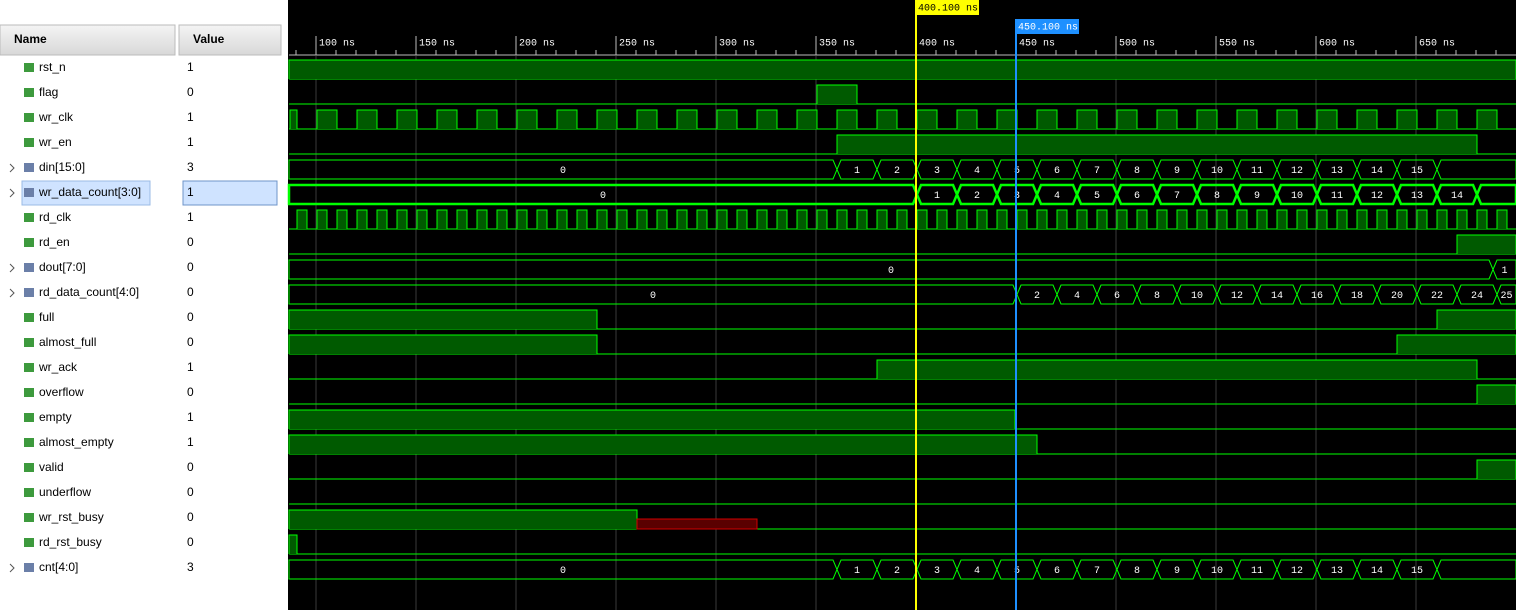 This screenshot has width=1516, height=610. Describe the element at coordinates (48, 92) in the screenshot. I see `signal-name: flag` at that location.